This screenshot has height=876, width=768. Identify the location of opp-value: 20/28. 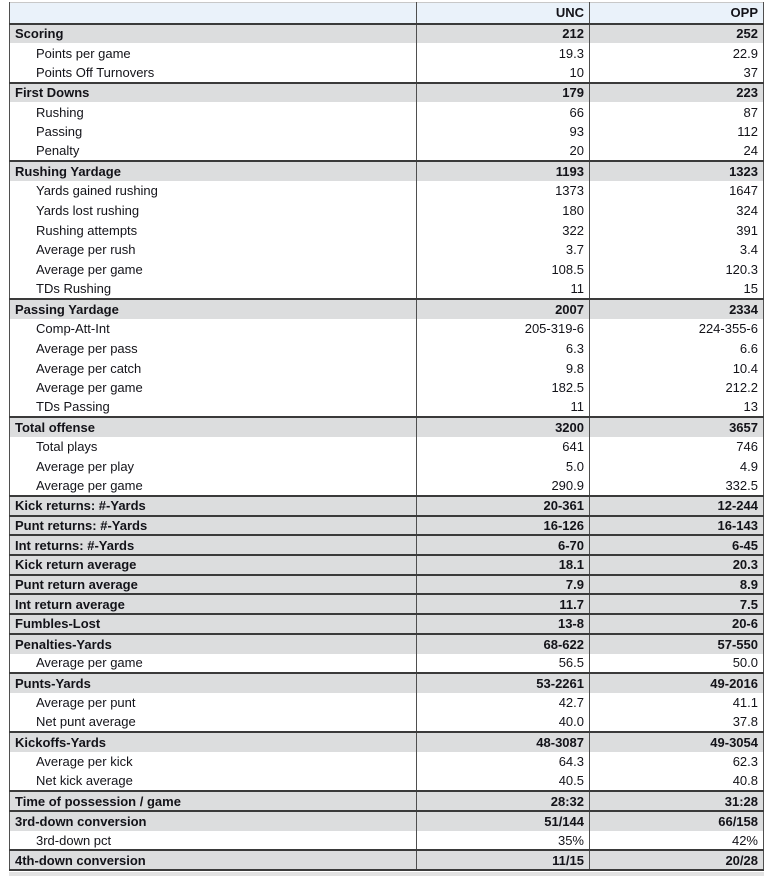
(676, 860).